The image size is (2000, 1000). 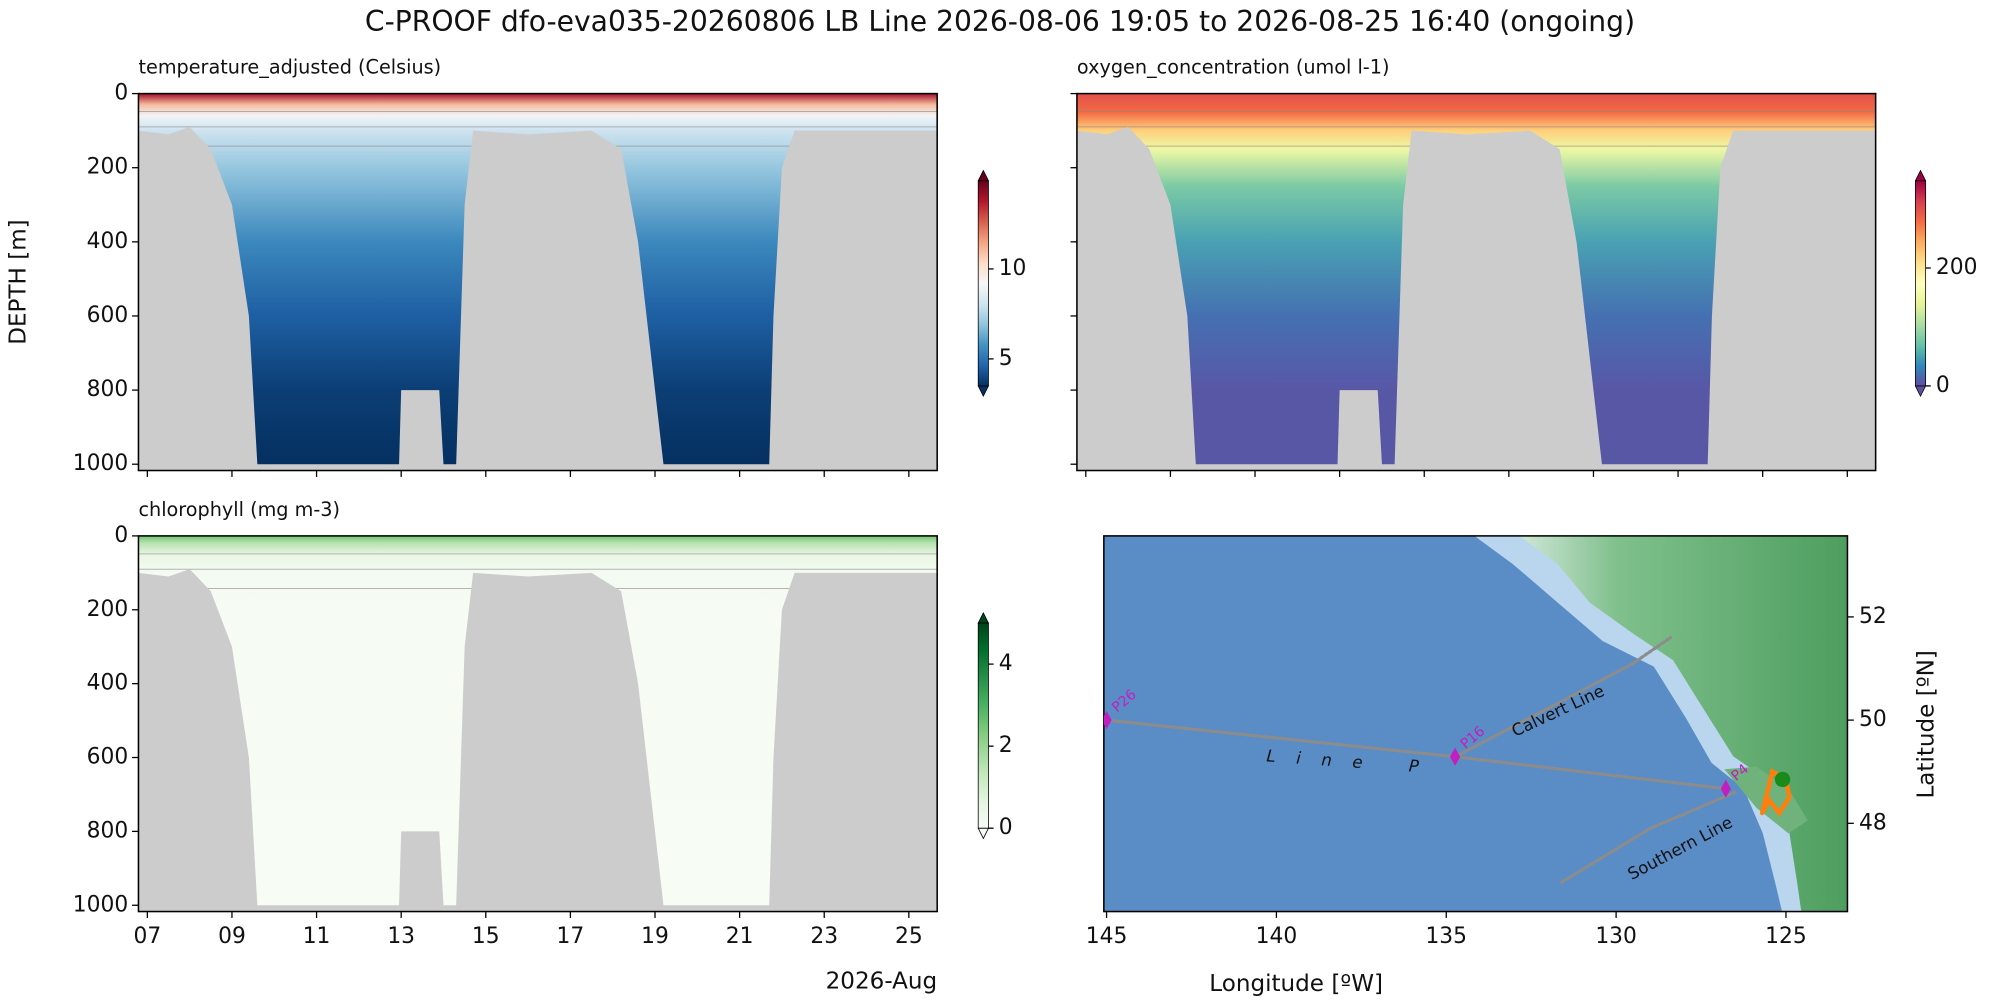 What do you see at coordinates (1786, 936) in the screenshot?
I see `x-tick-label: 125` at bounding box center [1786, 936].